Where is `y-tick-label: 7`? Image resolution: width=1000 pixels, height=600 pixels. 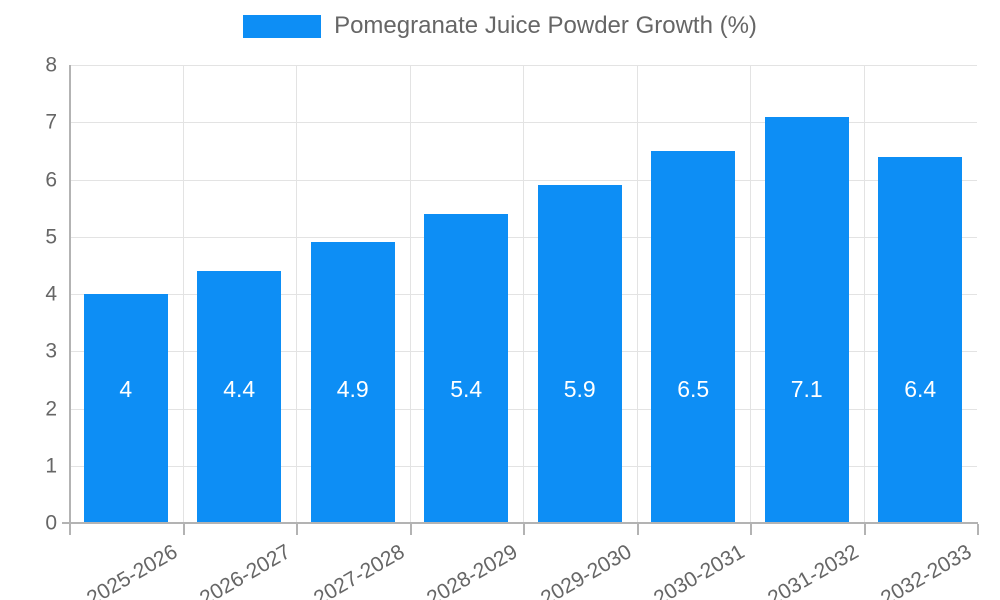
y-tick-label: 7 is located at coordinates (51, 122).